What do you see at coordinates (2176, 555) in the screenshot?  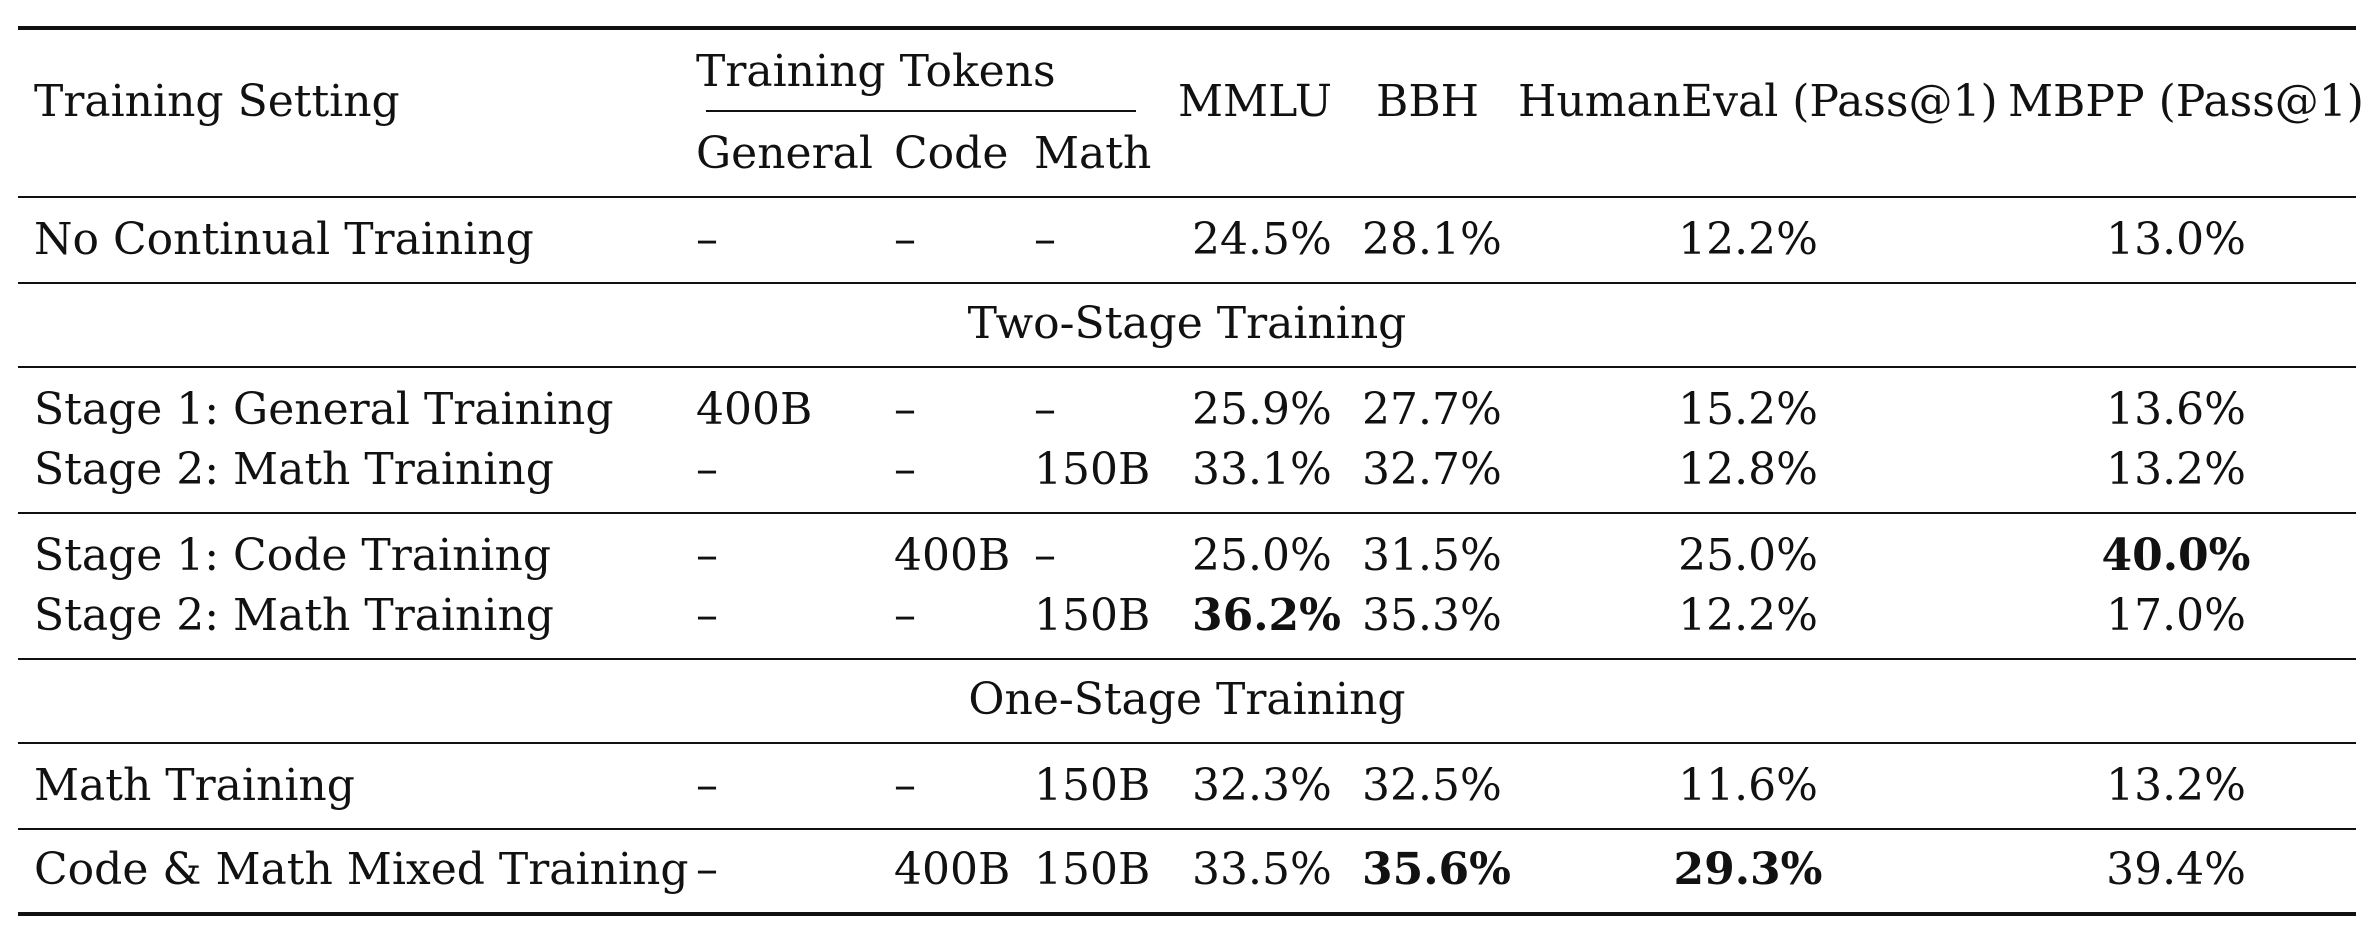 I see `row-mbpp: 40.0%` at bounding box center [2176, 555].